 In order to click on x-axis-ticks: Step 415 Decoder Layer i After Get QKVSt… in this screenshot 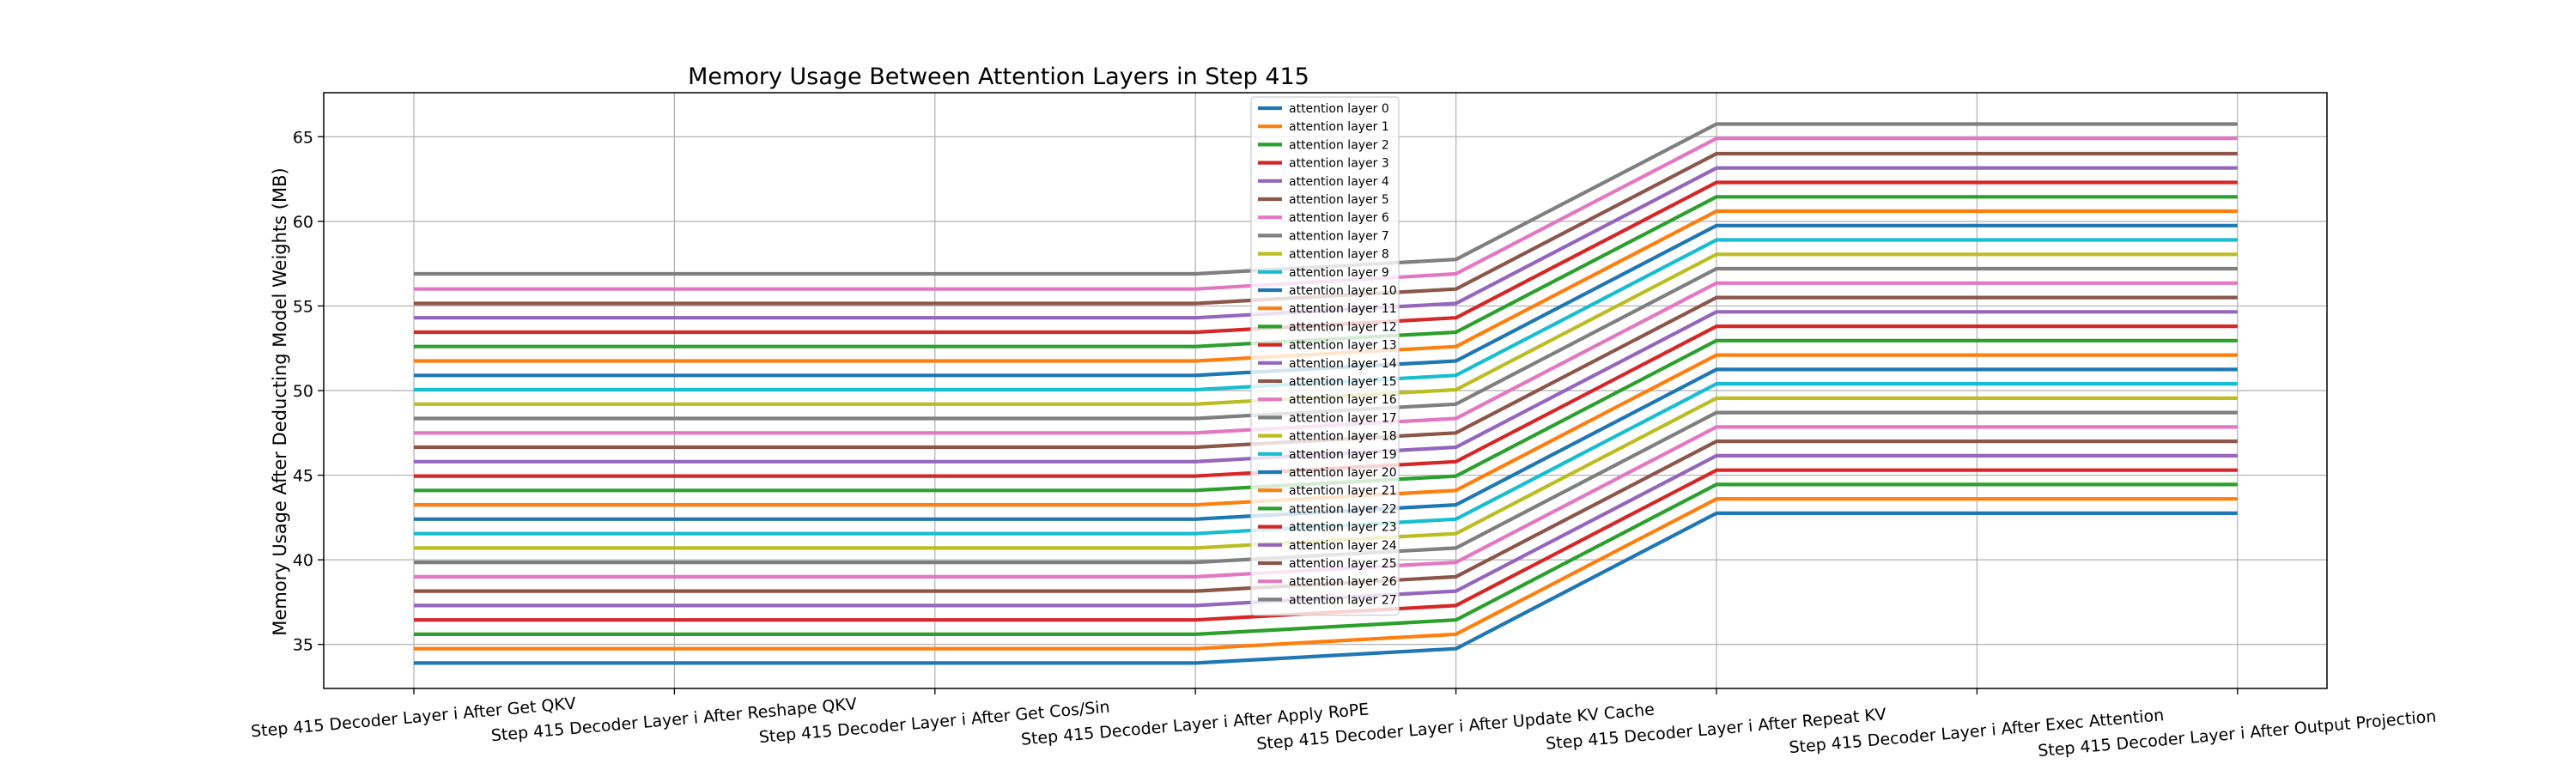, I will do `click(1343, 724)`.